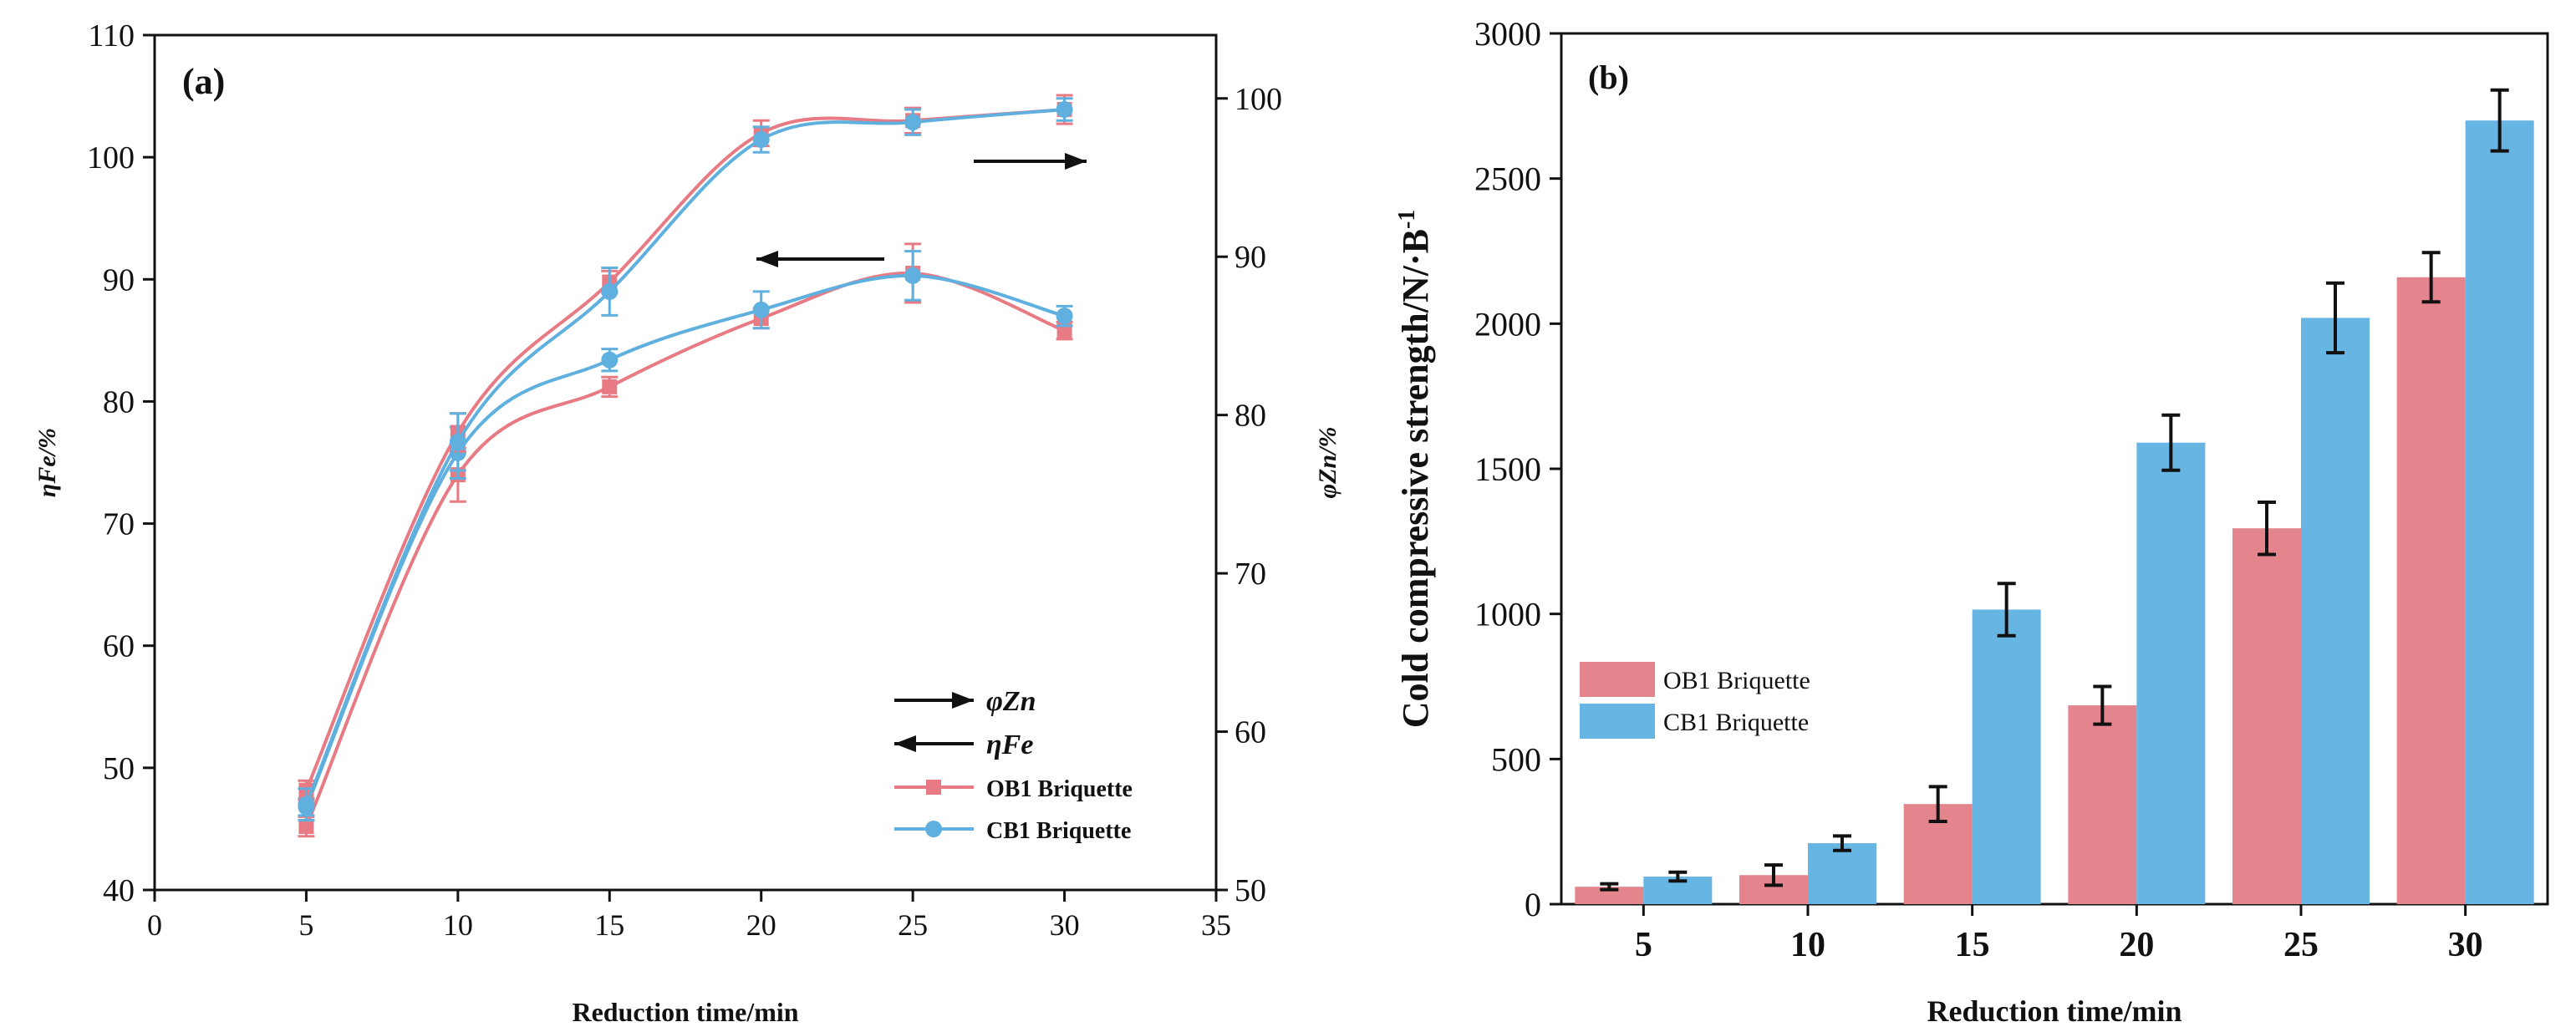  What do you see at coordinates (1533, 905) in the screenshot?
I see `y-tick-label-b: 0` at bounding box center [1533, 905].